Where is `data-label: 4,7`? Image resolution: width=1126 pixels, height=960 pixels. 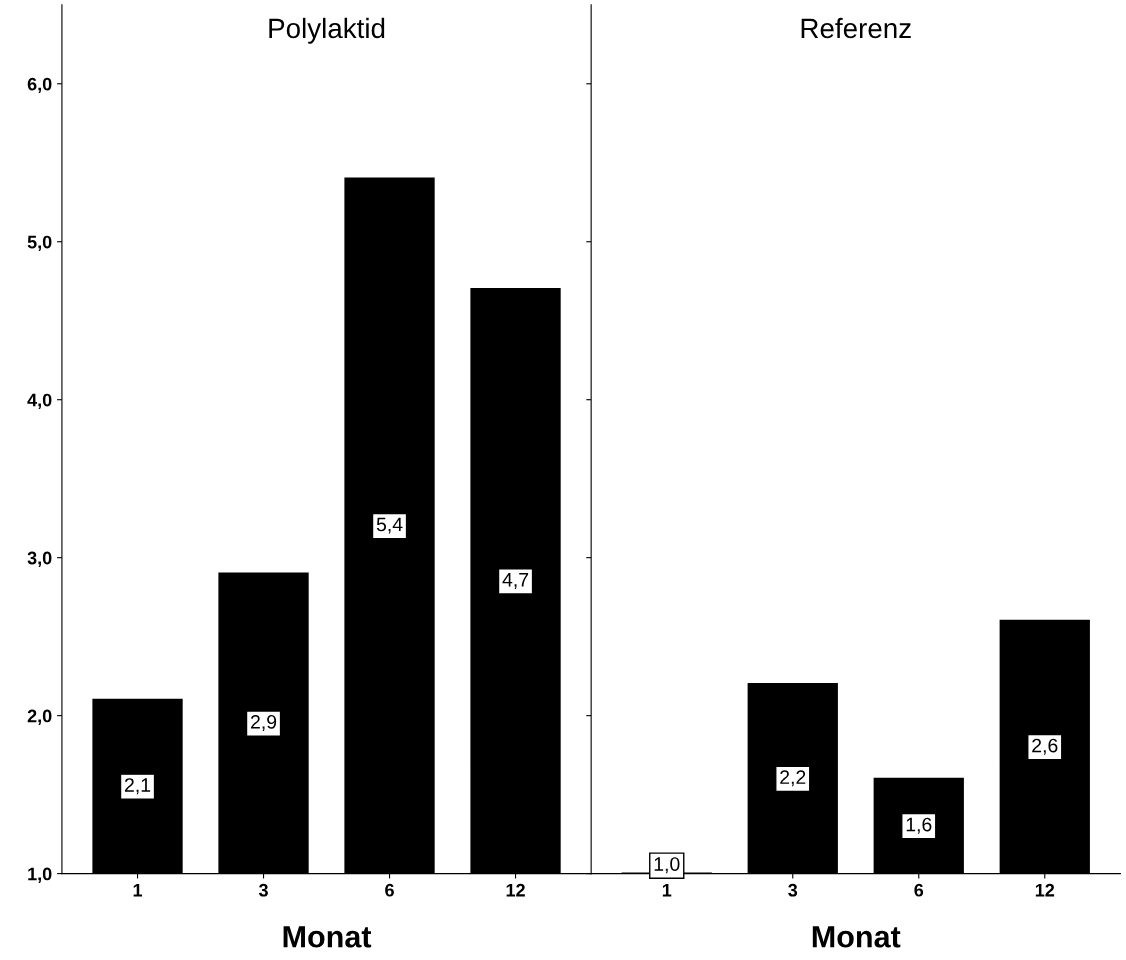
data-label: 4,7 is located at coordinates (515, 581).